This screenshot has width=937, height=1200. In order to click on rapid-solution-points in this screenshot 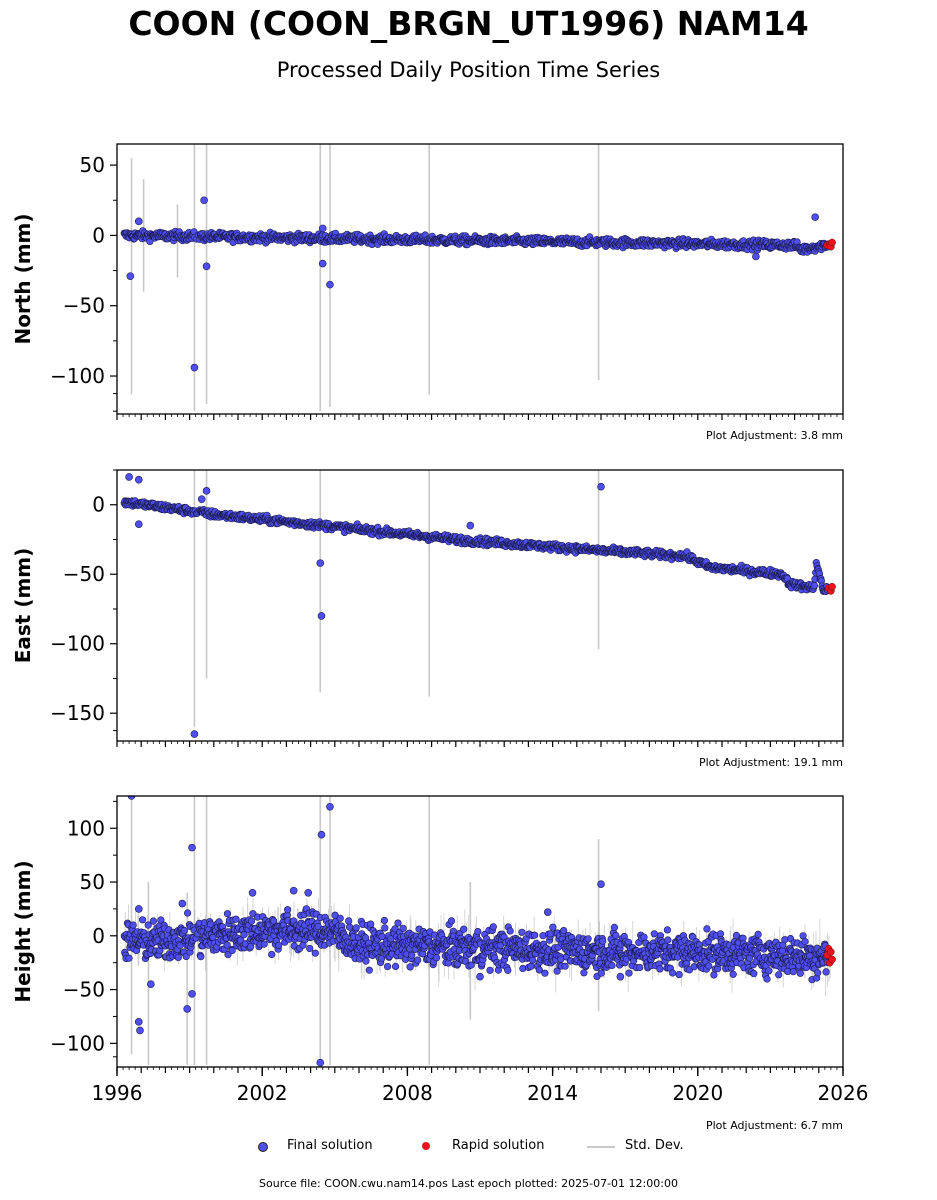, I will do `click(829, 955)`.